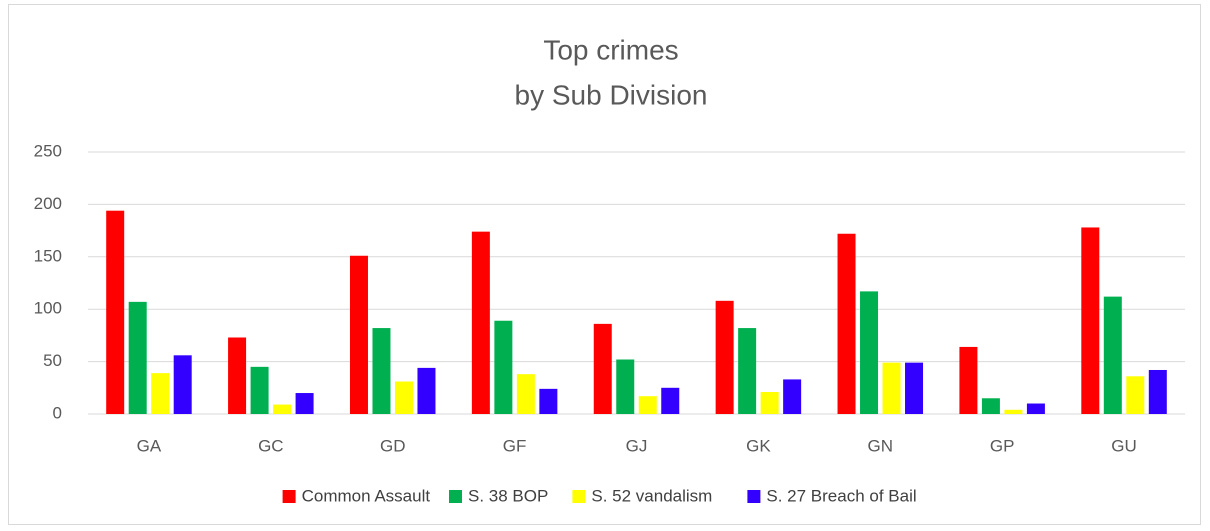 The height and width of the screenshot is (531, 1210). I want to click on chart-title: Top crimes, so click(610, 49).